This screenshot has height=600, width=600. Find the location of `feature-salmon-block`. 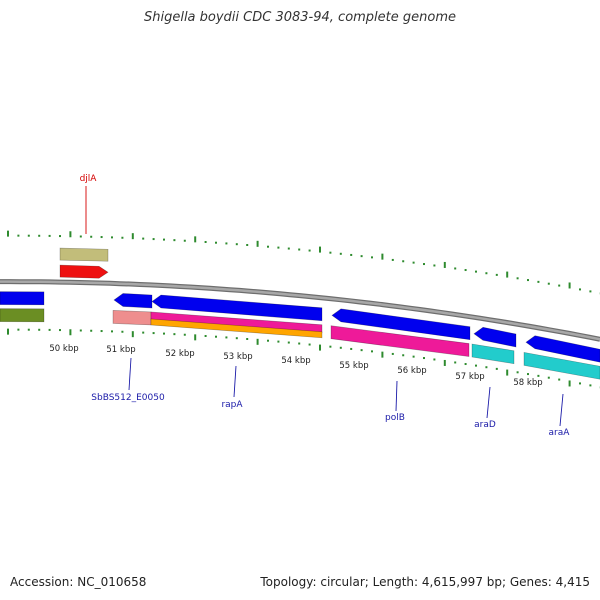

feature-salmon-block is located at coordinates (132, 318).